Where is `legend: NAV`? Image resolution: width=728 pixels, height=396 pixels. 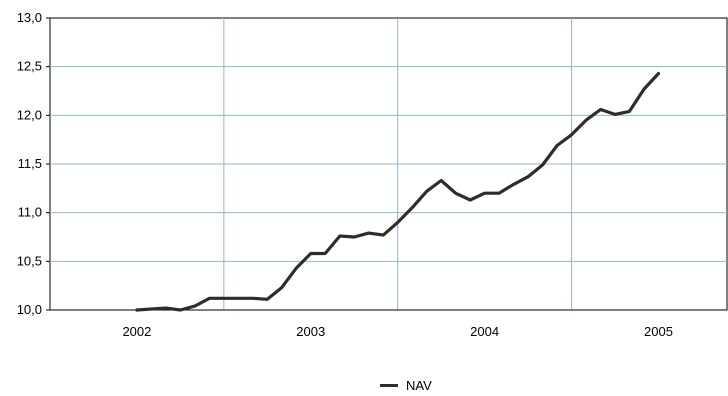
legend: NAV is located at coordinates (406, 385).